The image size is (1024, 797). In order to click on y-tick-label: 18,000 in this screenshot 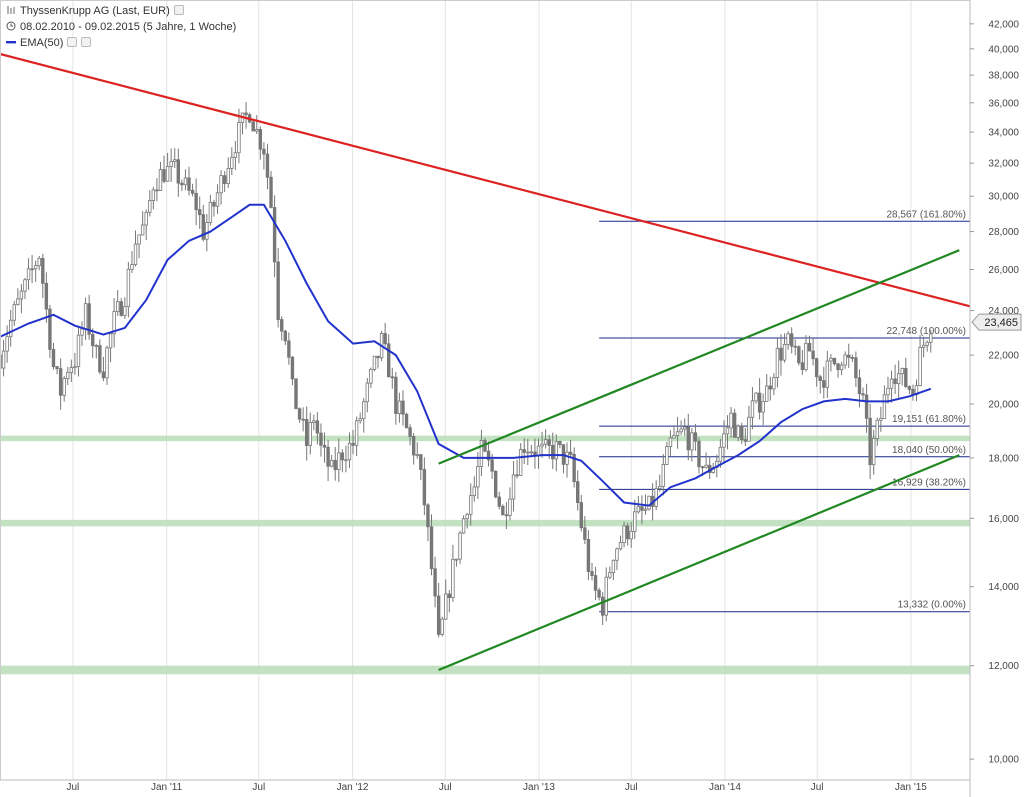, I will do `click(1003, 458)`.